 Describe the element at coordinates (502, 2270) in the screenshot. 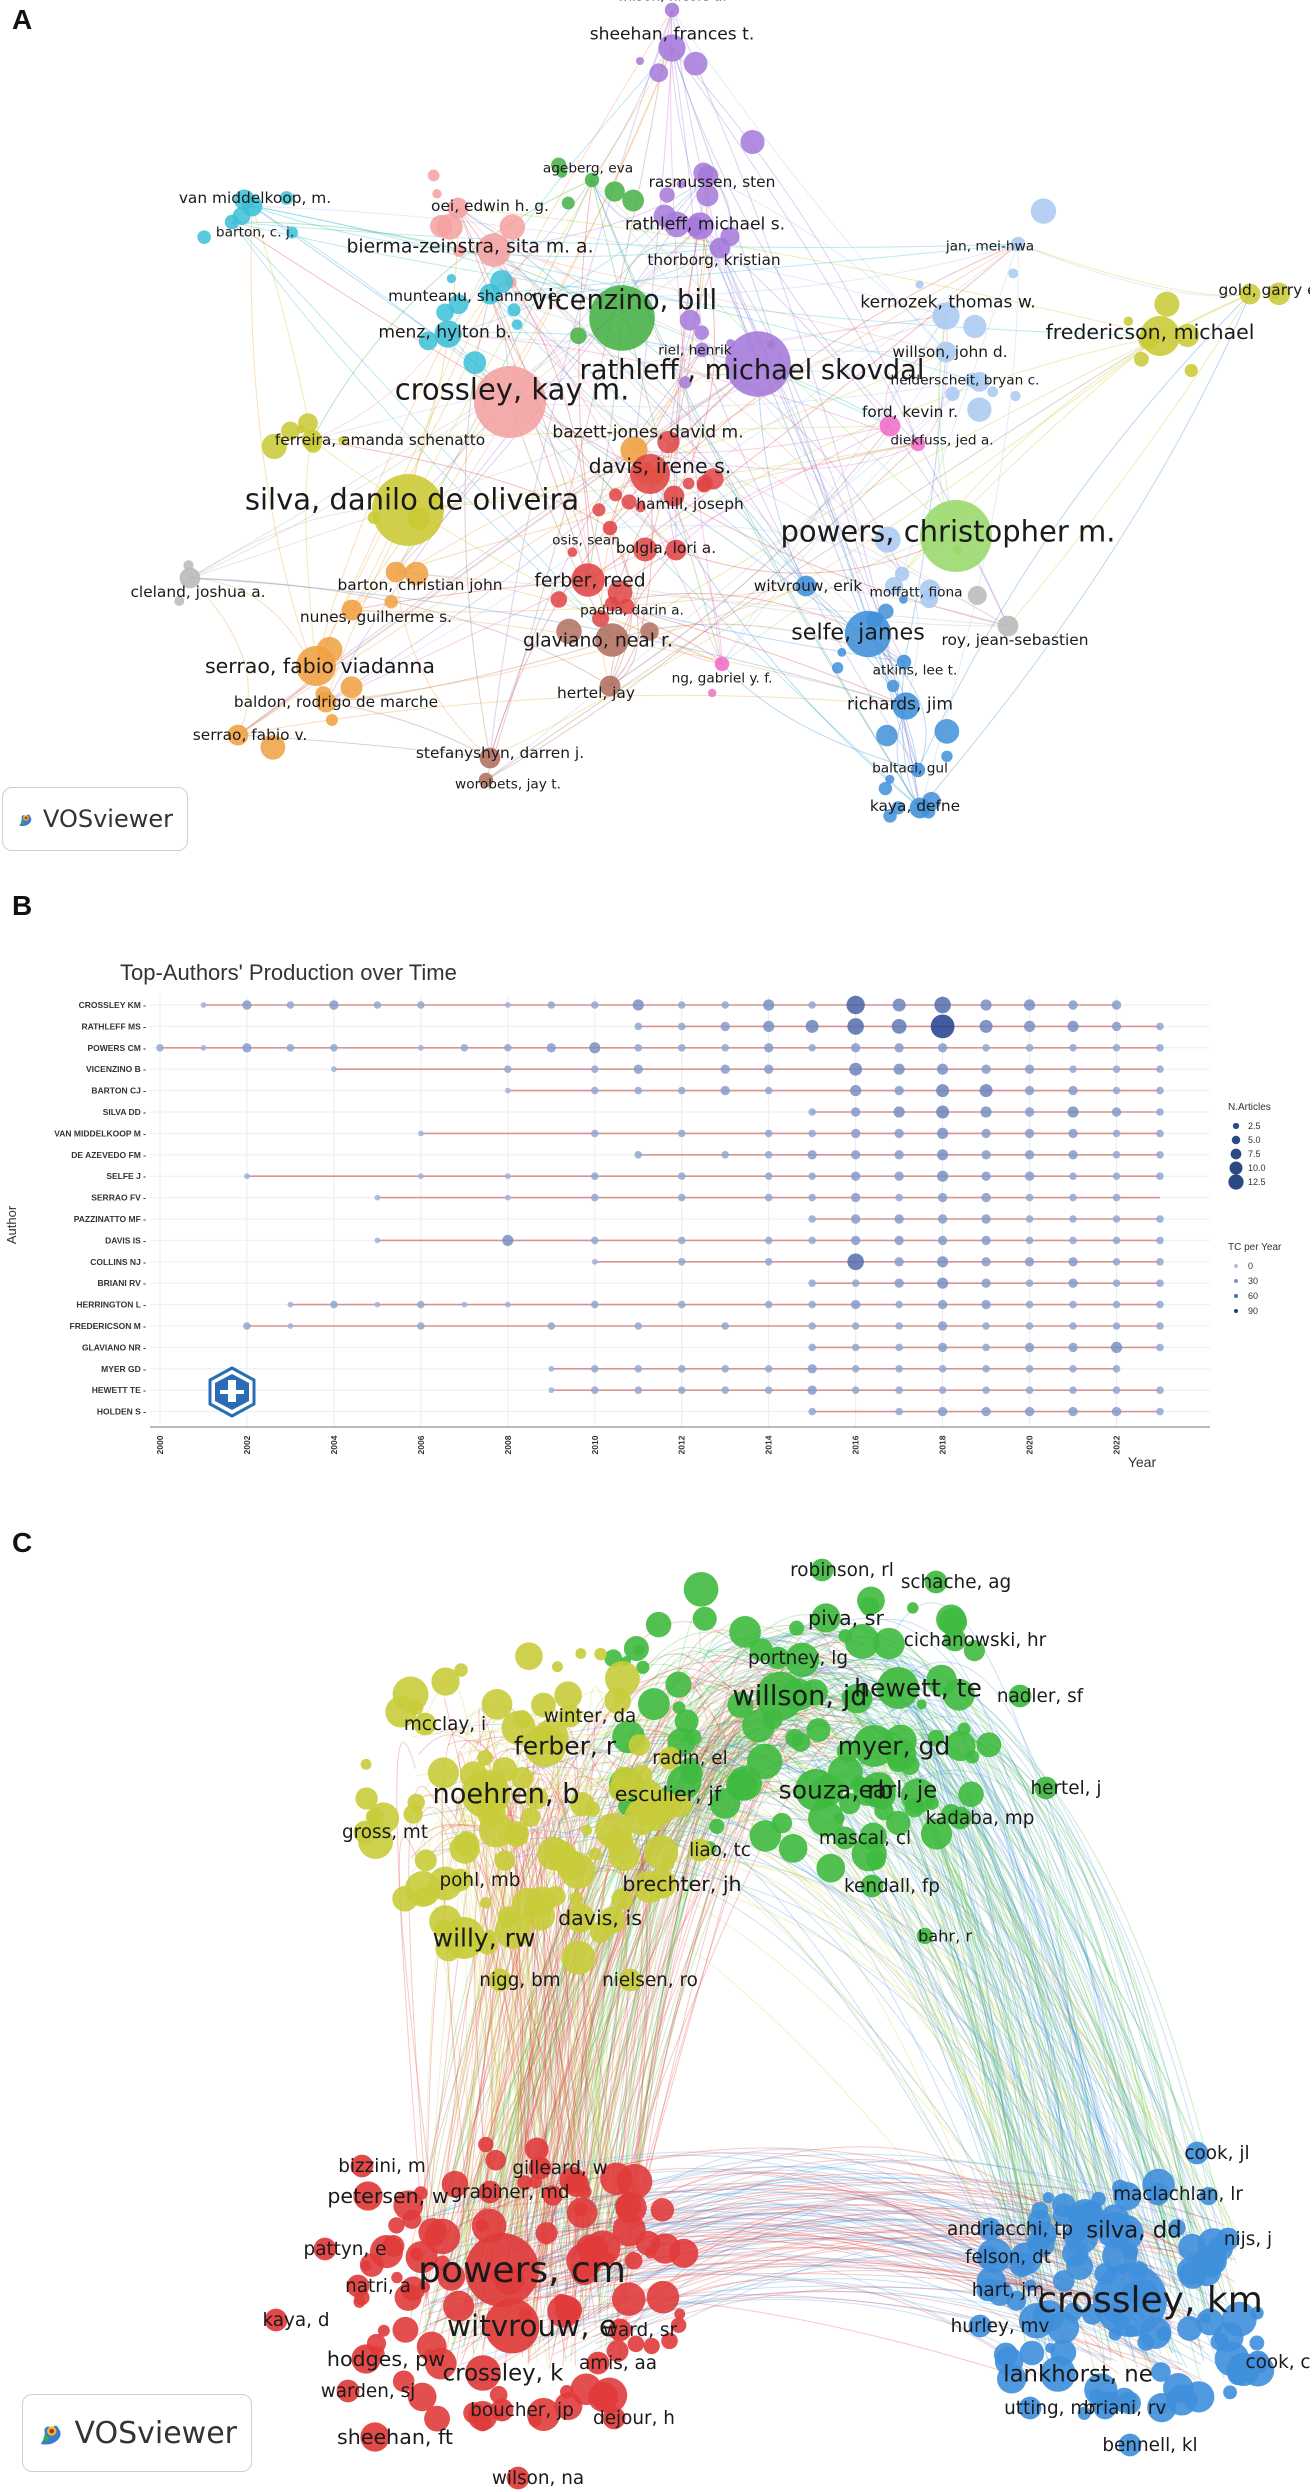

I see `reference-node-powers-cm` at that location.